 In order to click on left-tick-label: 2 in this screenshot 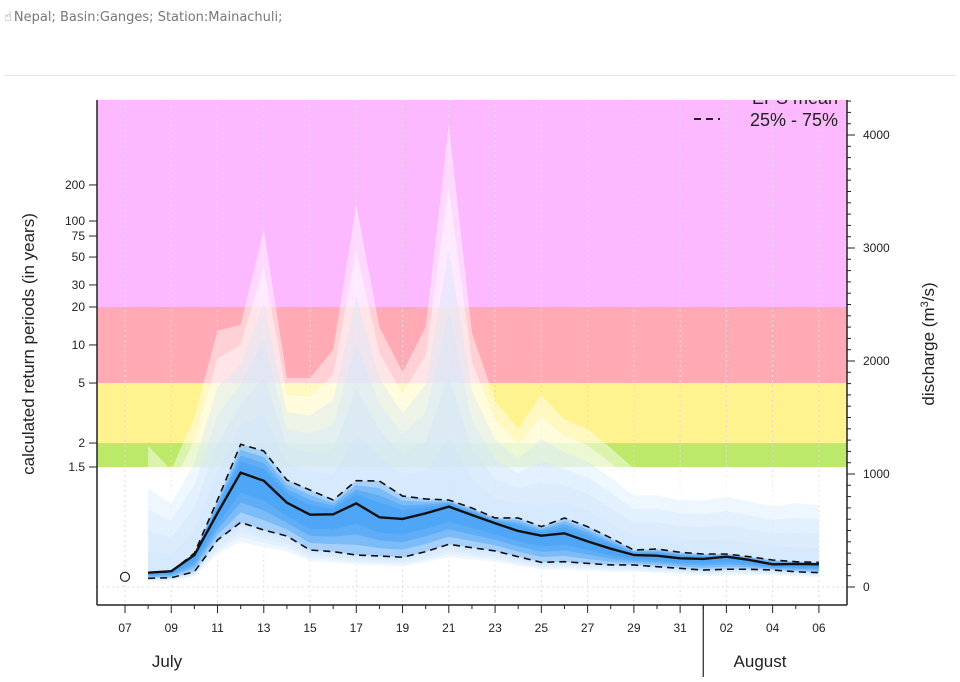, I will do `click(81, 443)`.